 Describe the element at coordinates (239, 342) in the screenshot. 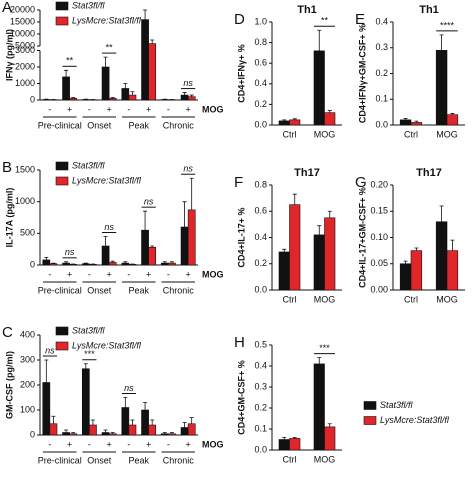

I see `panel-letter: H` at that location.